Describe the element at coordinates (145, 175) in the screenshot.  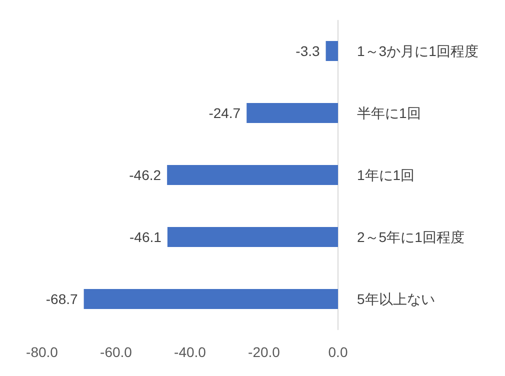
I see `data-label: -46.2` at that location.